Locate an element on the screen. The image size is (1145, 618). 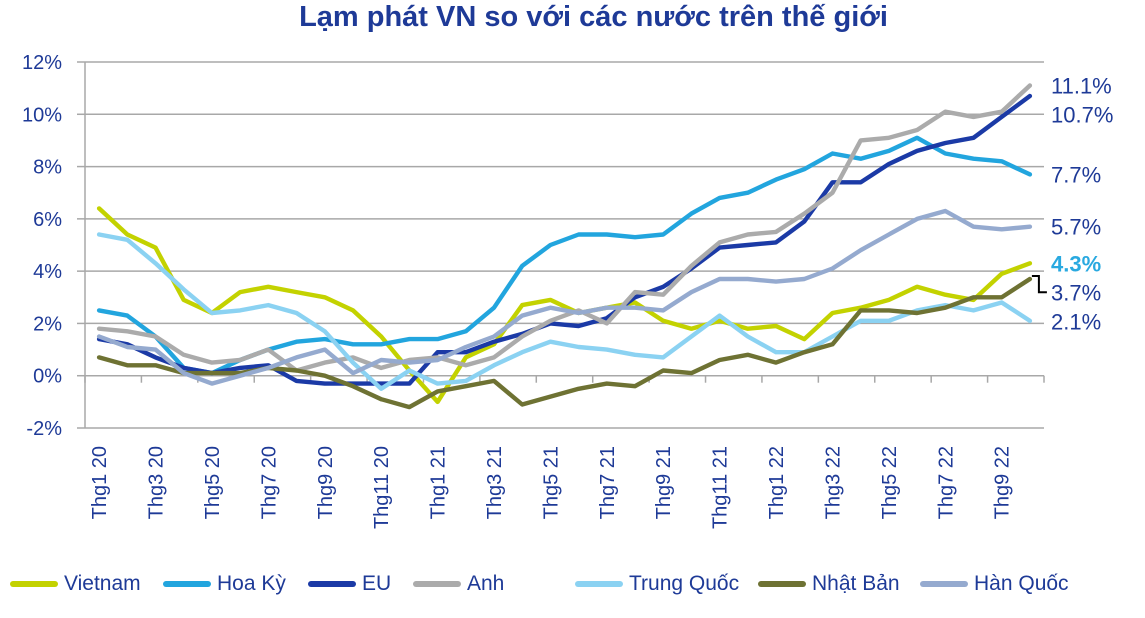
y-tick-label: 4% is located at coordinates (47, 272).